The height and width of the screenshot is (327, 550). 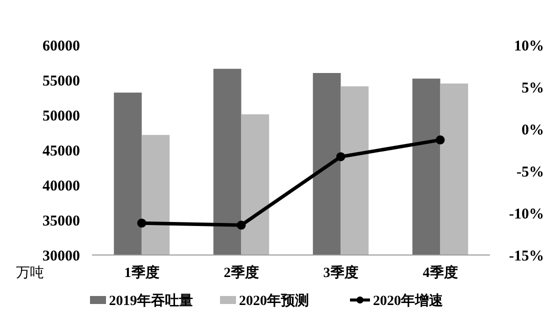 I want to click on y2-tick-label: -10%, so click(x=526, y=214).